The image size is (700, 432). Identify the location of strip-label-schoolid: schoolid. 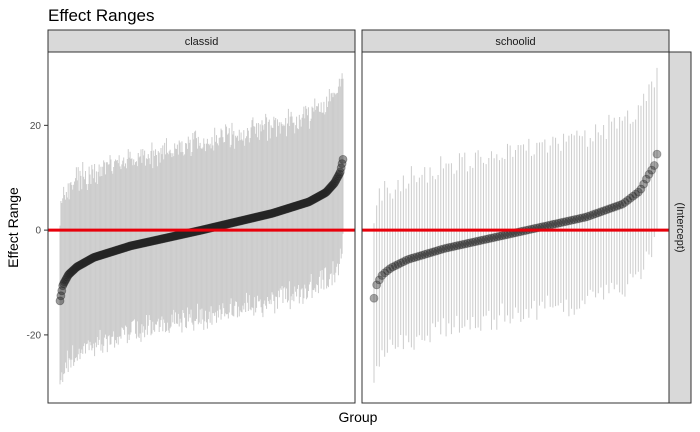
(515, 42).